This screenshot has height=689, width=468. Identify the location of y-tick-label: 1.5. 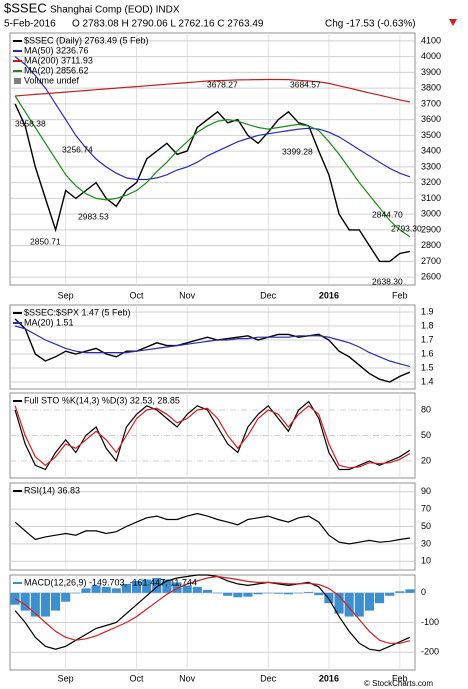
(427, 367).